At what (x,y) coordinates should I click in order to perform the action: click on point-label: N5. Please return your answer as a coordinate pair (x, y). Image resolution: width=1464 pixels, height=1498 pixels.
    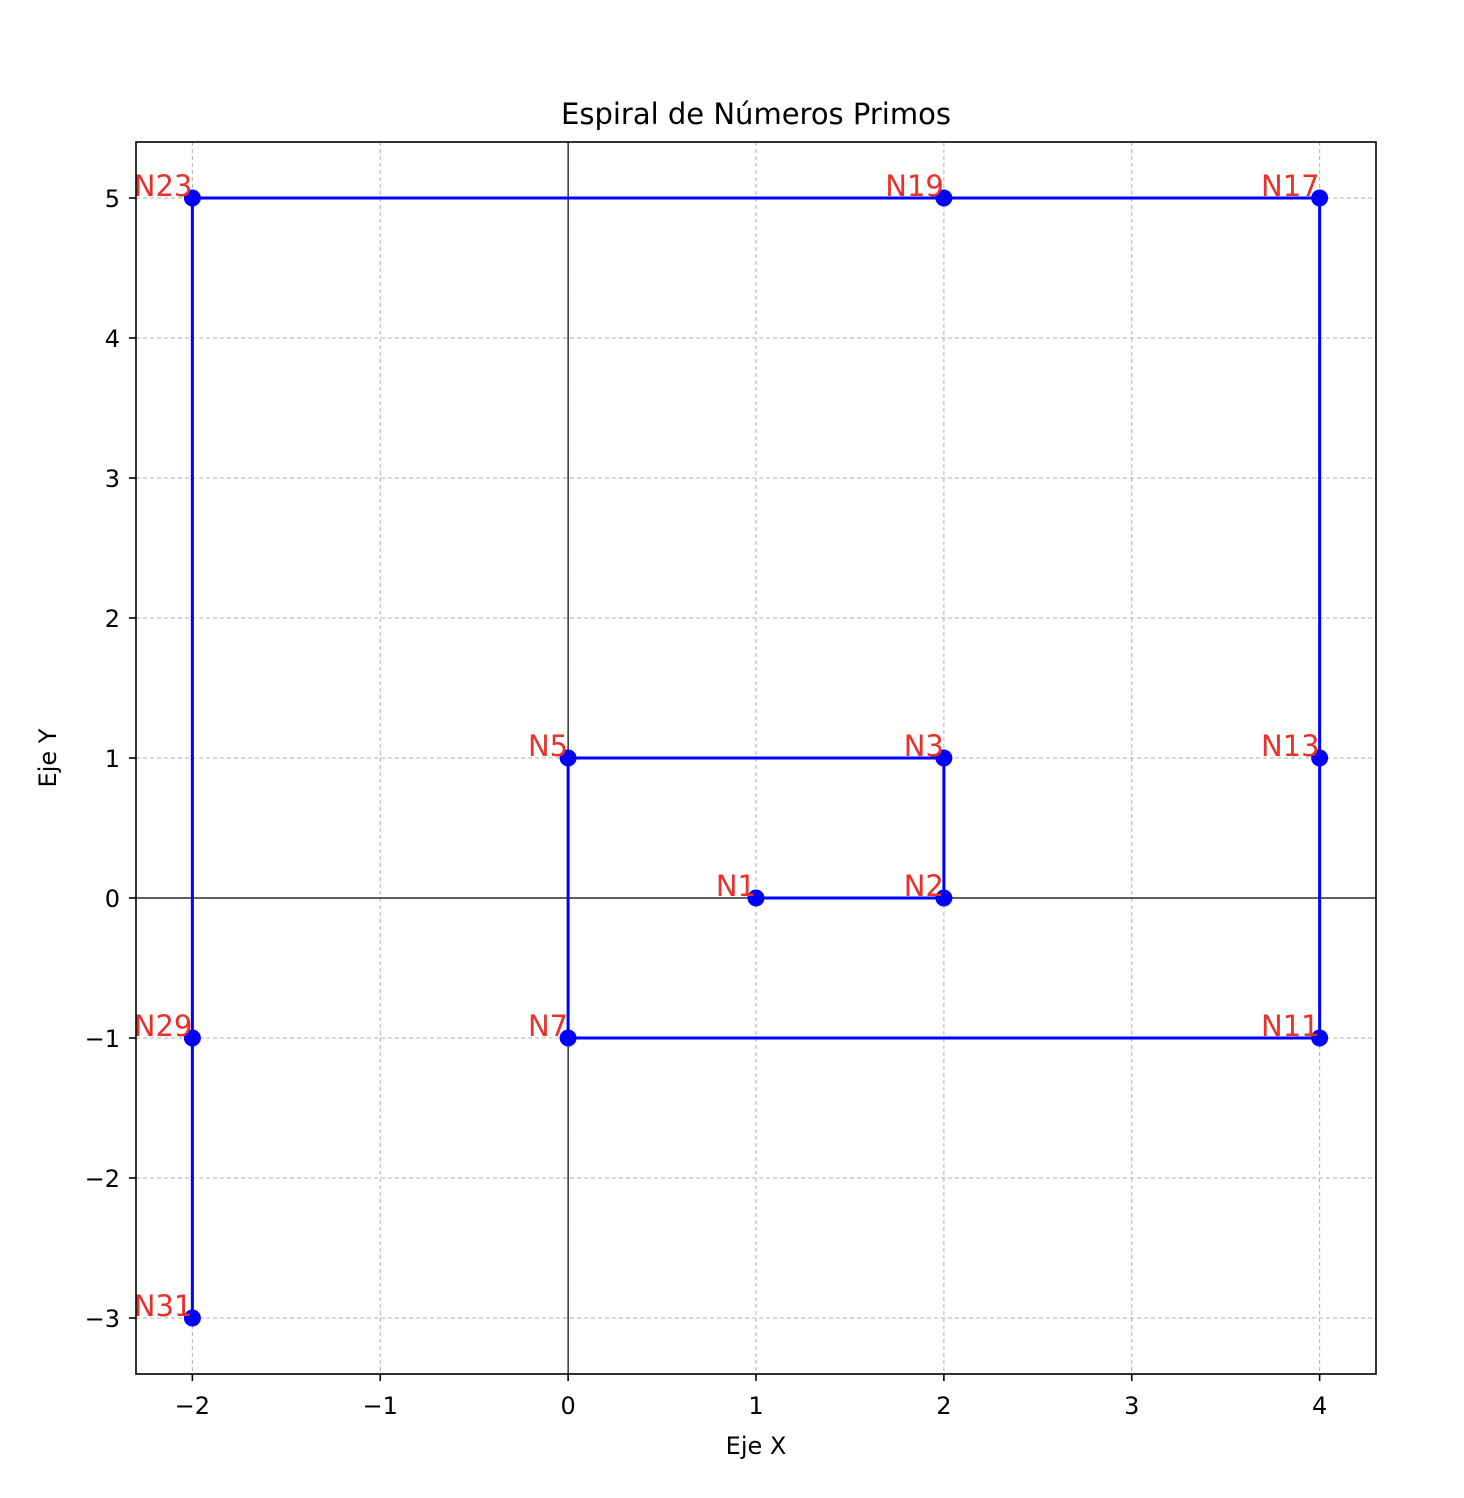
    Looking at the image, I should click on (548, 746).